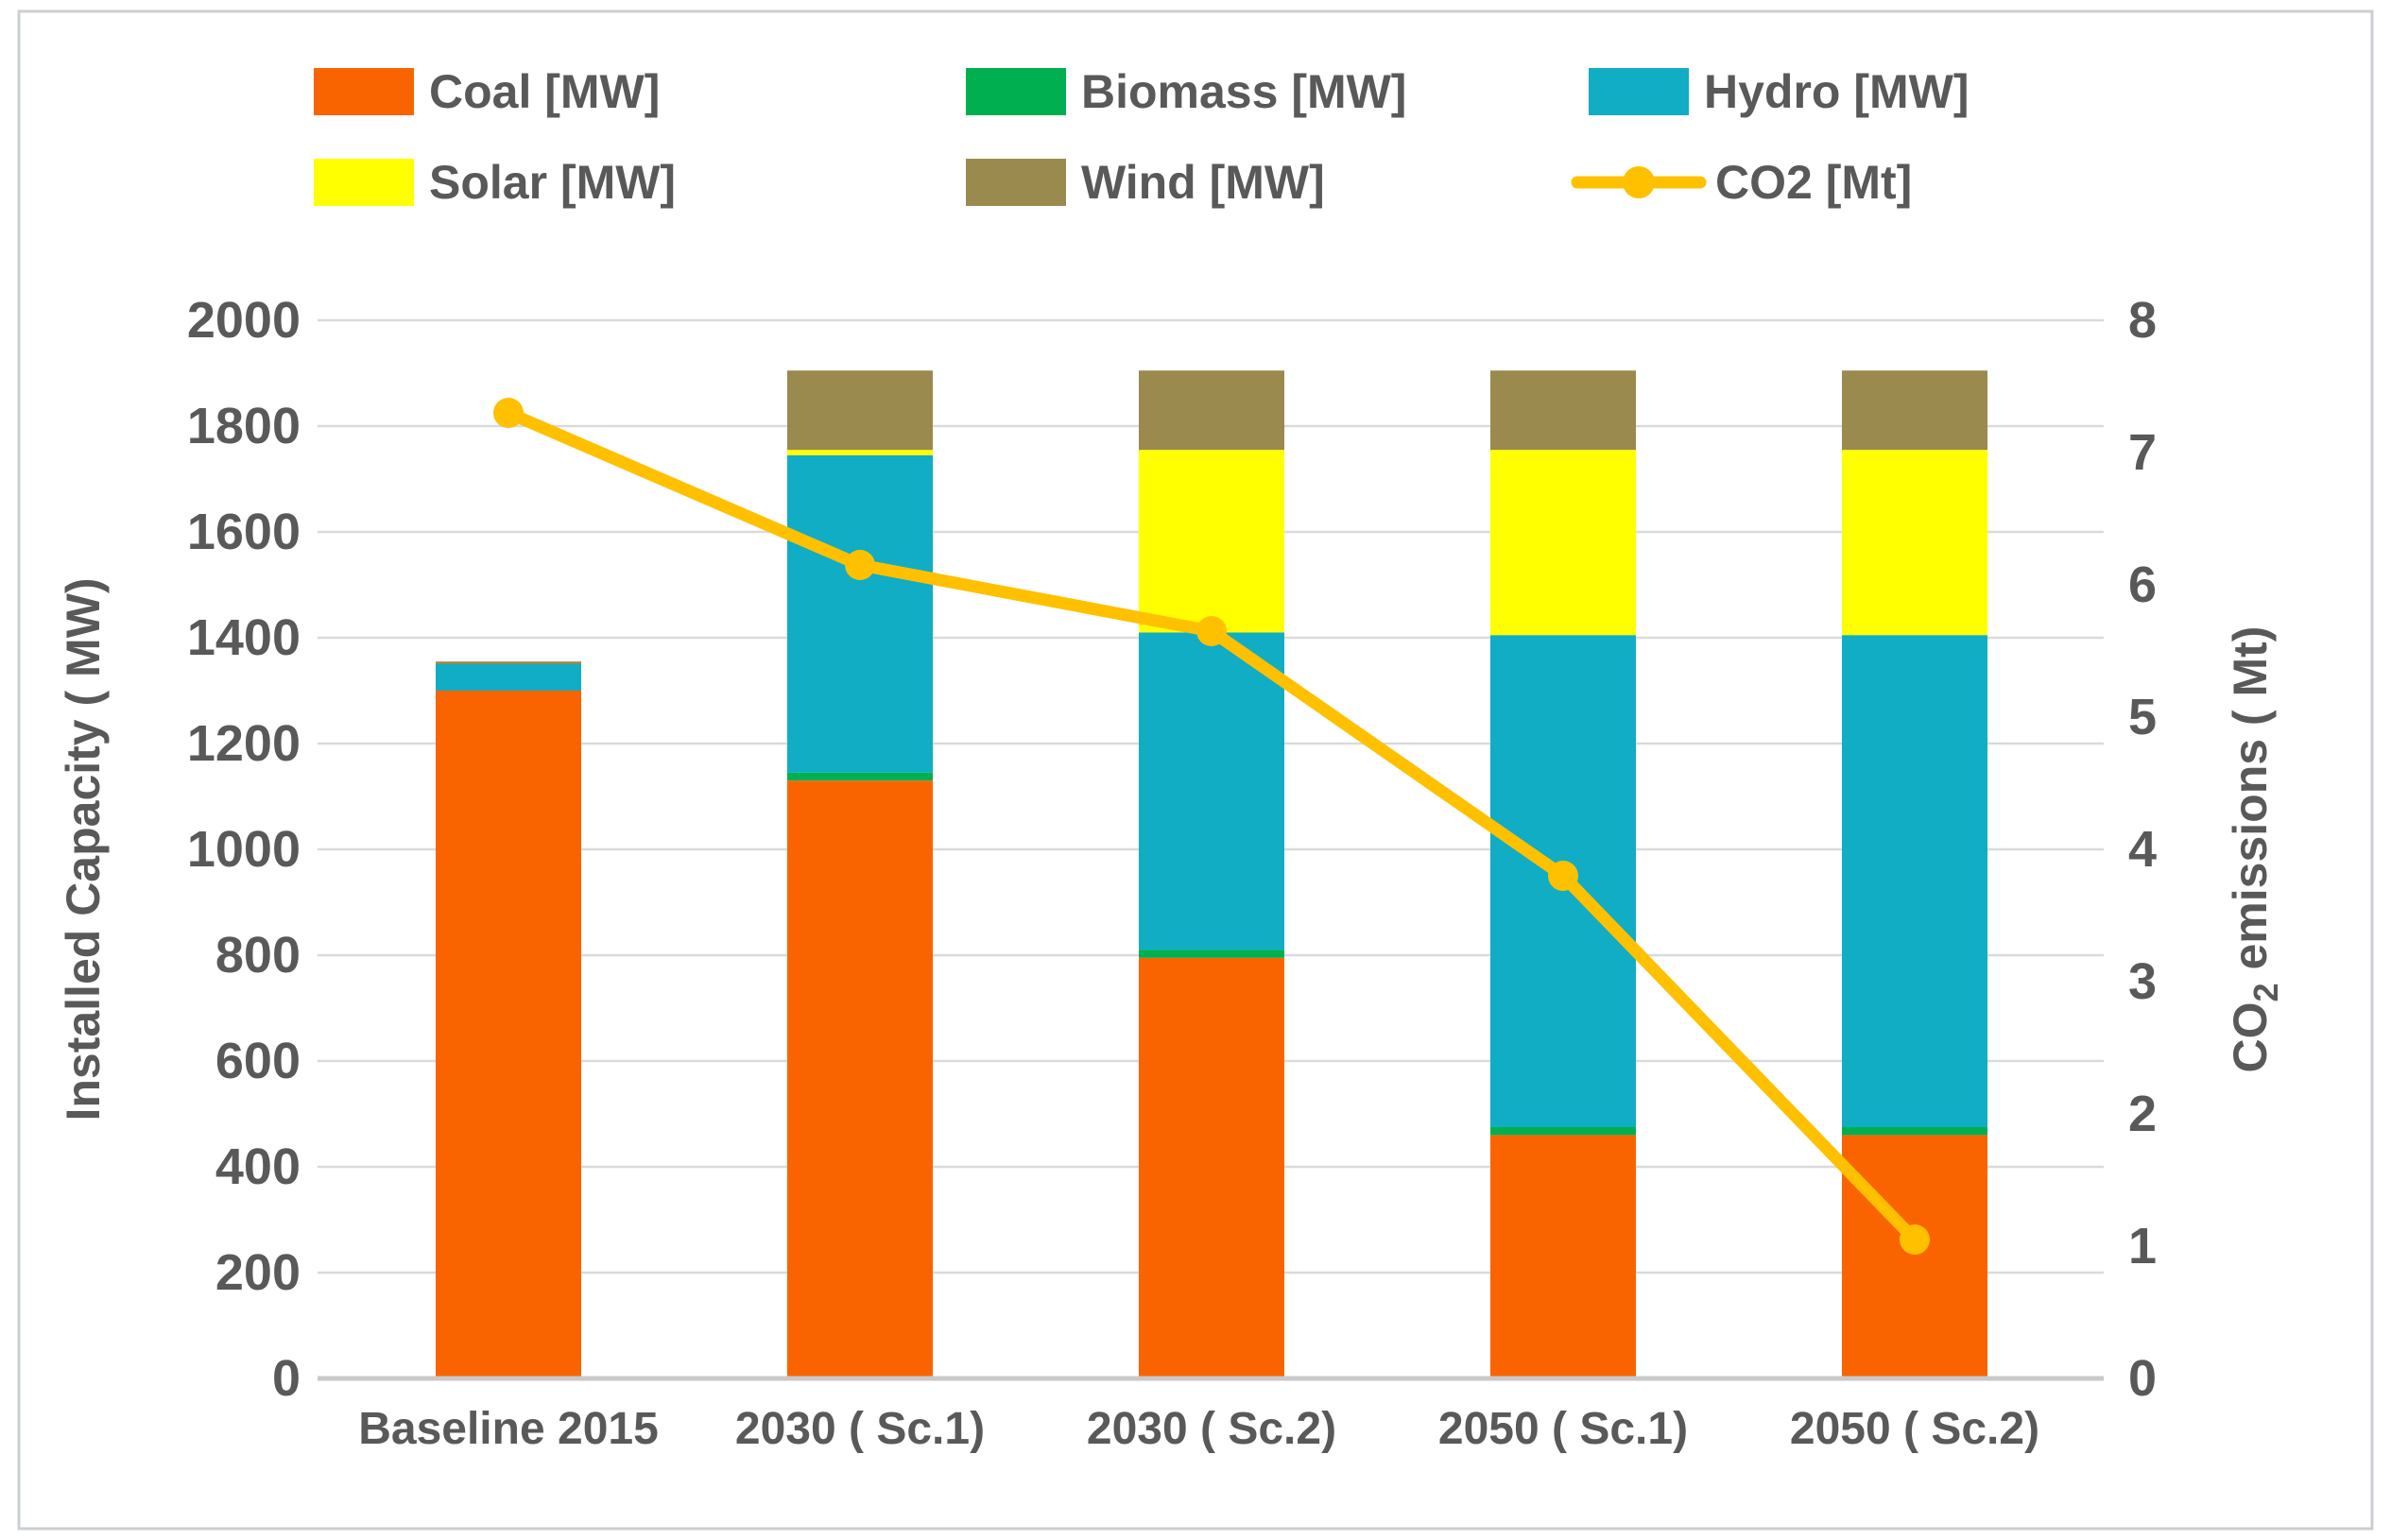 The height and width of the screenshot is (1540, 2391). I want to click on legend-label: Coal [MW], so click(544, 91).